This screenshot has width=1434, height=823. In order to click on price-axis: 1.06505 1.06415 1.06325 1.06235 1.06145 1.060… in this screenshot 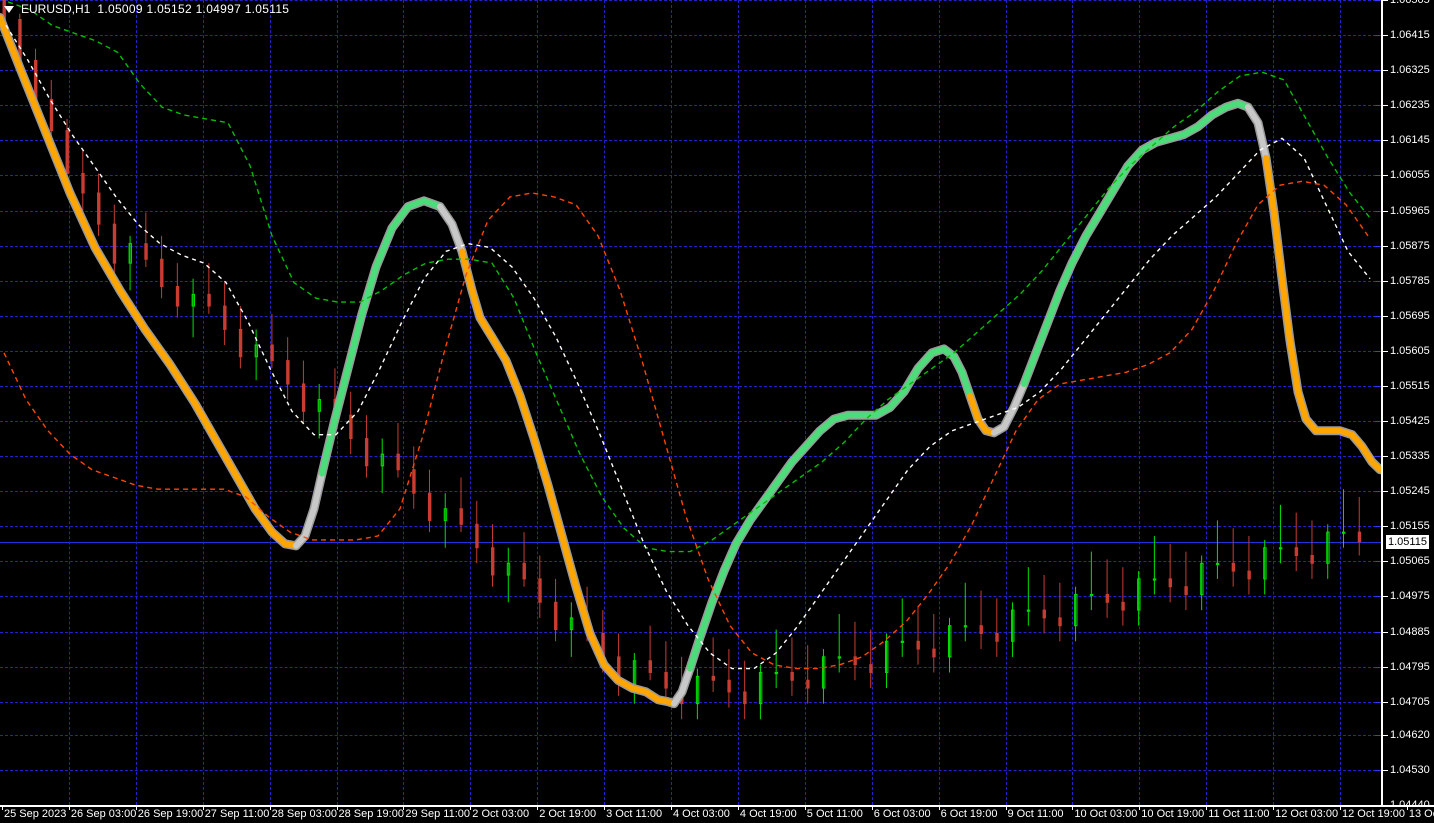, I will do `click(1404, 405)`.